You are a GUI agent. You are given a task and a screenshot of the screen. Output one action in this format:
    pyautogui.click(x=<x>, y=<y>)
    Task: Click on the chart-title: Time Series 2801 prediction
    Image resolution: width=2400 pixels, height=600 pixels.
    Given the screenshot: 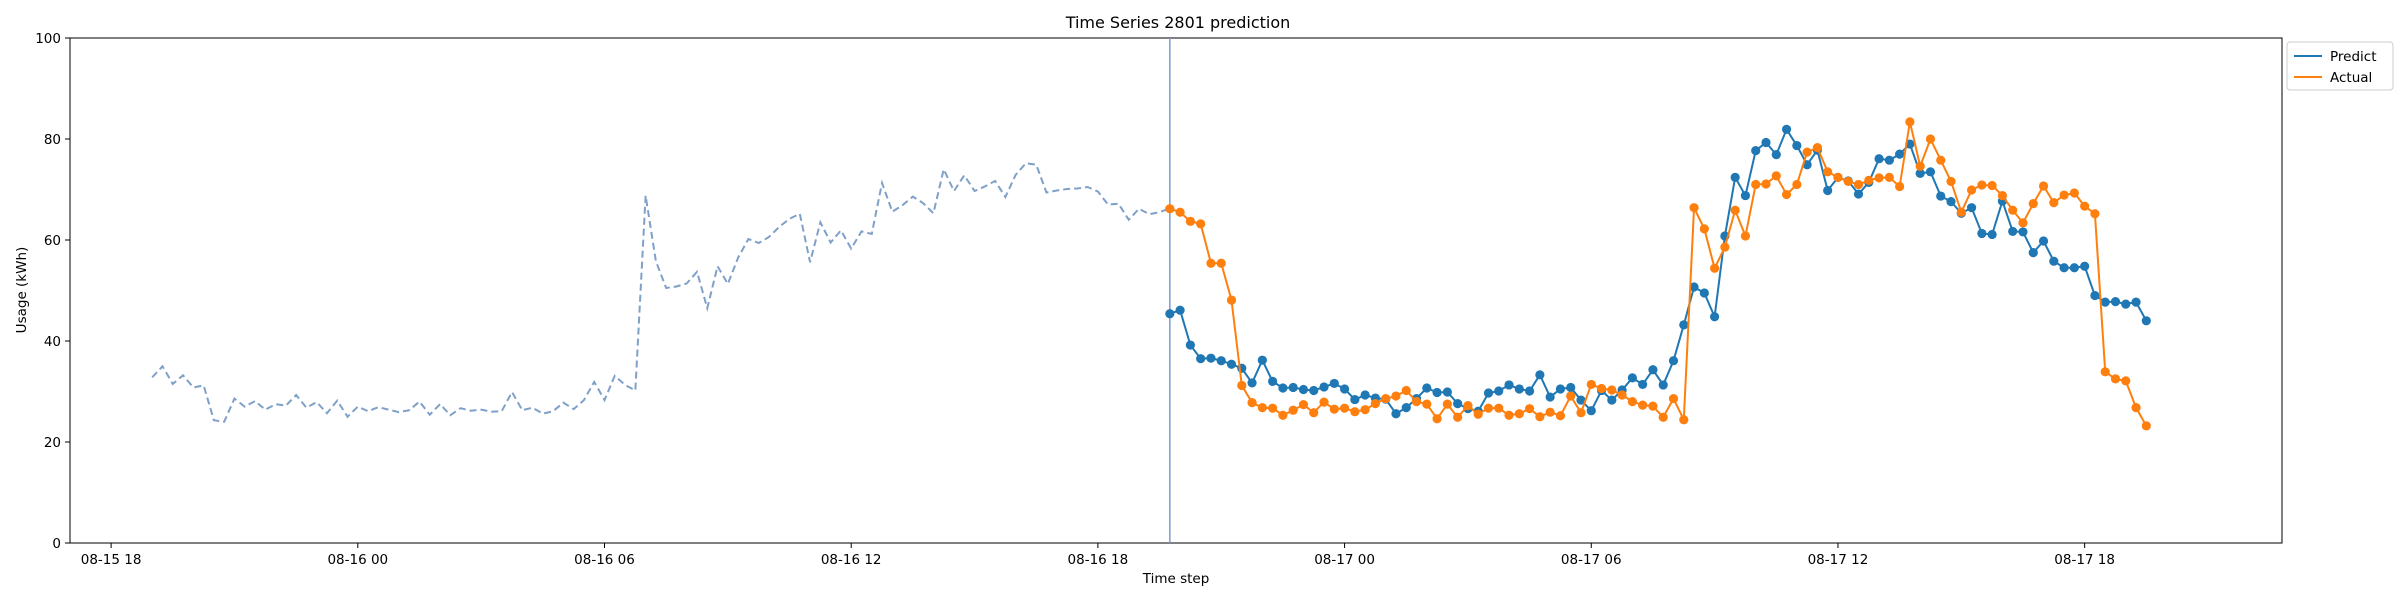 What is the action you would take?
    pyautogui.click(x=1178, y=22)
    